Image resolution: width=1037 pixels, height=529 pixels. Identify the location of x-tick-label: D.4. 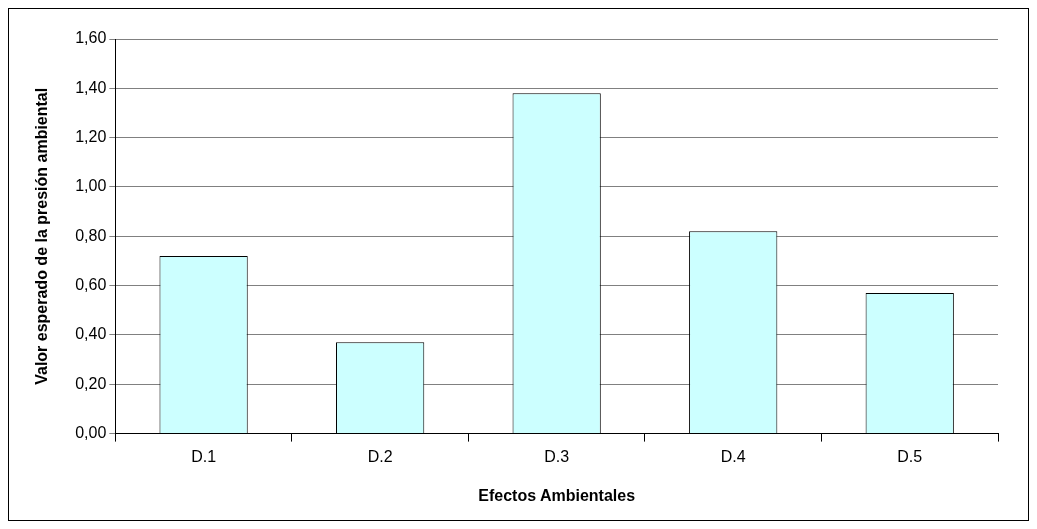
(733, 456).